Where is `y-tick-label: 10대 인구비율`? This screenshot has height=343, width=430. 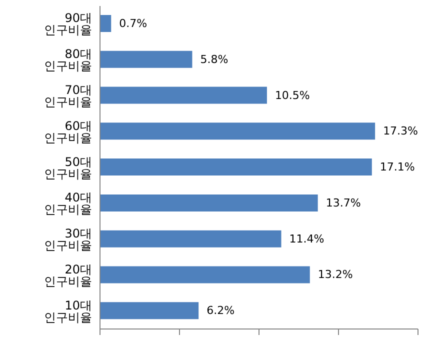 y-tick-label: 10대 인구비율 is located at coordinates (68, 311).